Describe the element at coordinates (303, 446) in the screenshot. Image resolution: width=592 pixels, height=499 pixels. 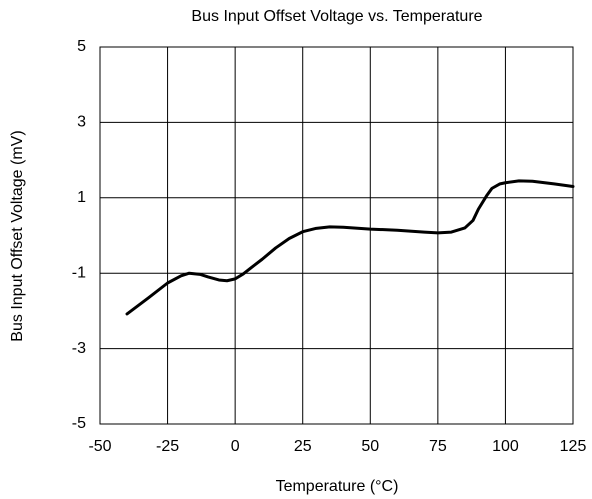
I see `x-tick-label: 25` at that location.